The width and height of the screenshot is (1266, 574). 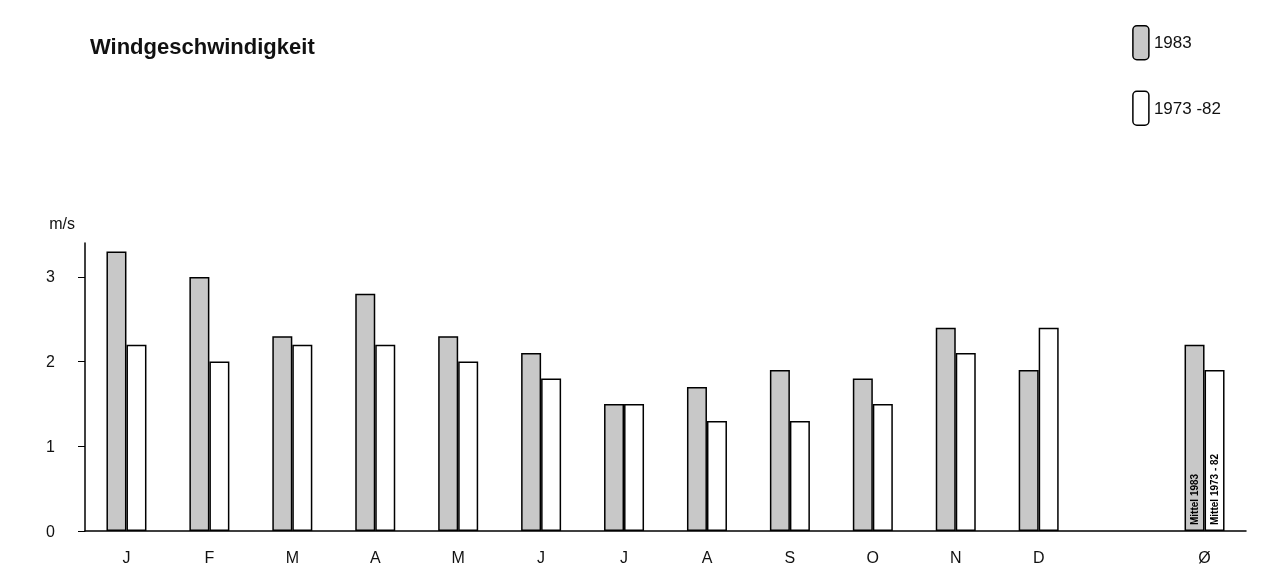 What do you see at coordinates (1215, 489) in the screenshot?
I see `annotation: Mittel 1973 - 82` at bounding box center [1215, 489].